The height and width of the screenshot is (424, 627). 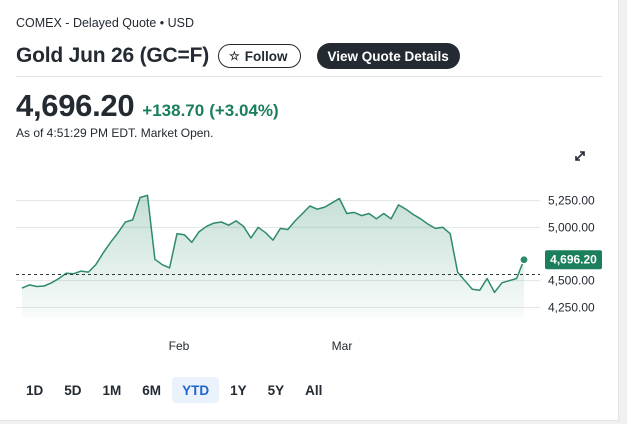 What do you see at coordinates (112, 55) in the screenshot?
I see `page-title: Gold Jun 26 (GC=F)` at bounding box center [112, 55].